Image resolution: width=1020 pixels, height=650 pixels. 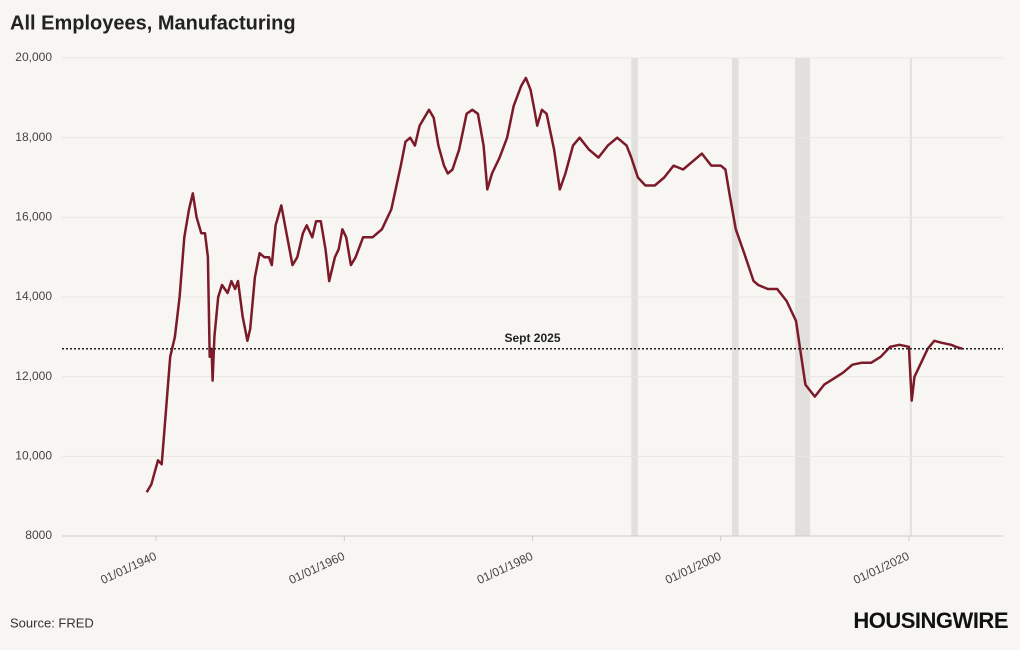 What do you see at coordinates (33, 456) in the screenshot?
I see `y-tick-label: 10,000` at bounding box center [33, 456].